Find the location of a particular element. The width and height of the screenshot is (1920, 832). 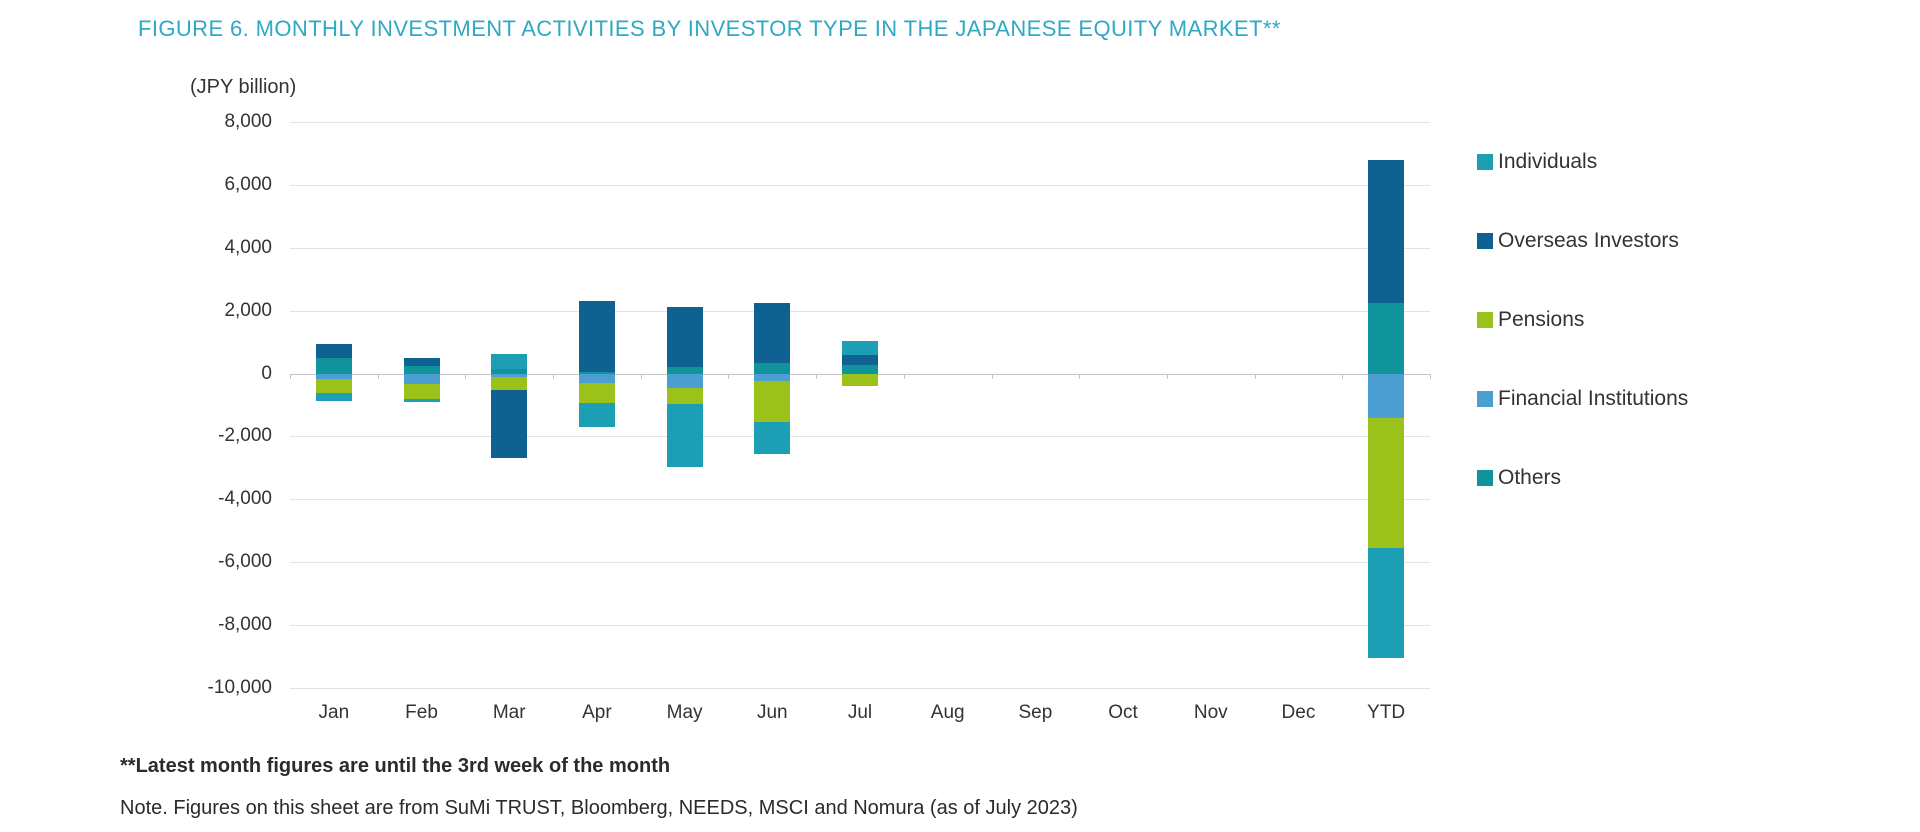

bar-segment-individuals-mar is located at coordinates (509, 361).